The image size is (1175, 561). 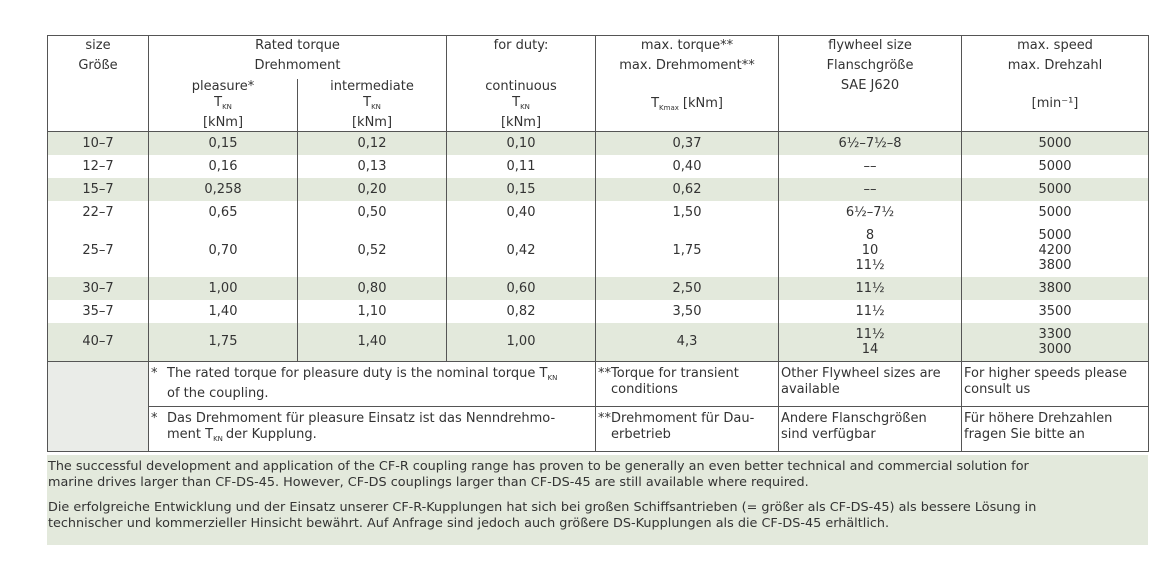 What do you see at coordinates (687, 189) in the screenshot?
I see `max-torque-cell: 0,62` at bounding box center [687, 189].